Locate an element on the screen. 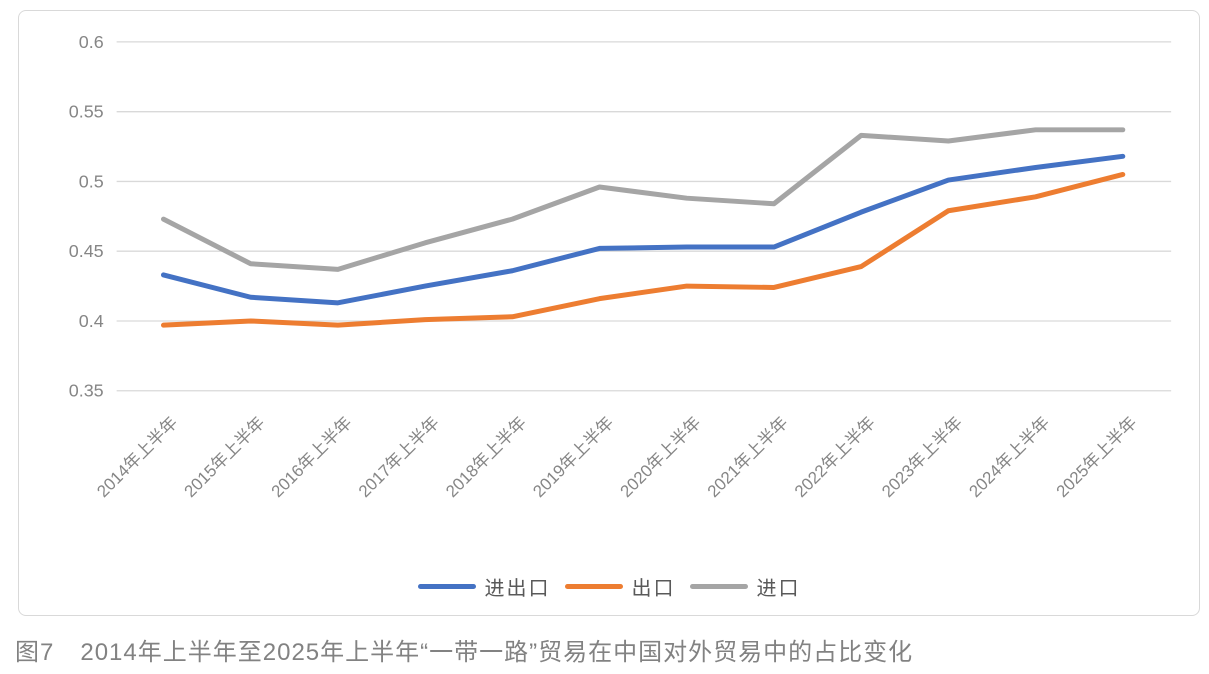 The height and width of the screenshot is (674, 1209). x-tick-label: 2016年上半年 is located at coordinates (312, 457).